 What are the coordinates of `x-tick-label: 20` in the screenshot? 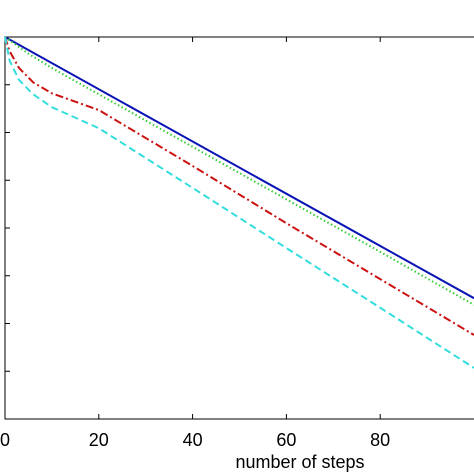 It's located at (99, 440).